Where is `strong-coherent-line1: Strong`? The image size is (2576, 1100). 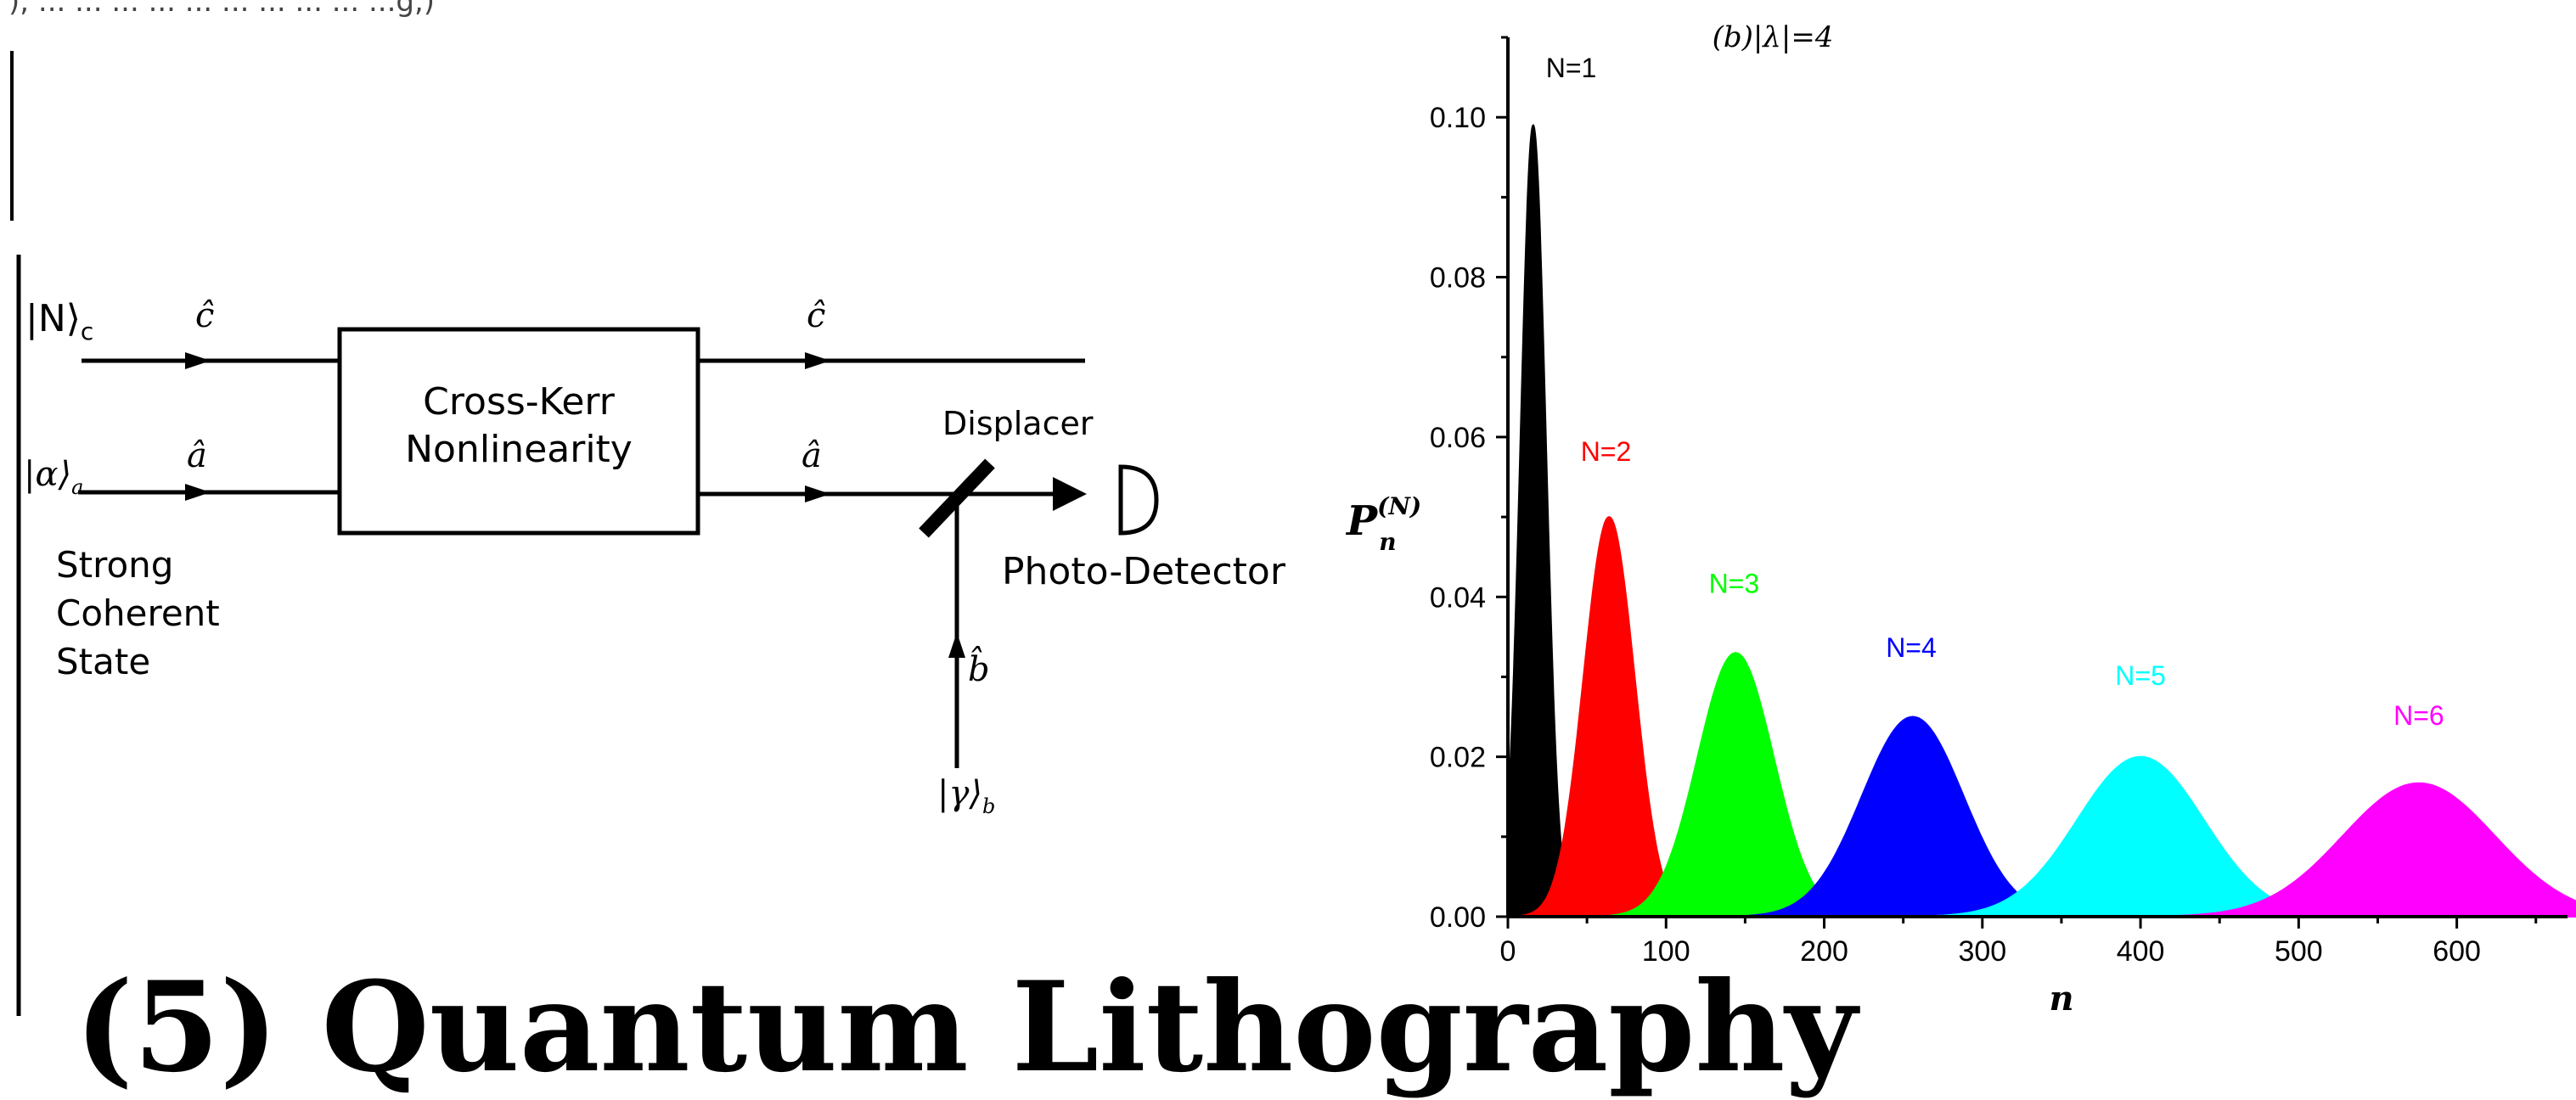
strong-coherent-line1: Strong is located at coordinates (114, 565).